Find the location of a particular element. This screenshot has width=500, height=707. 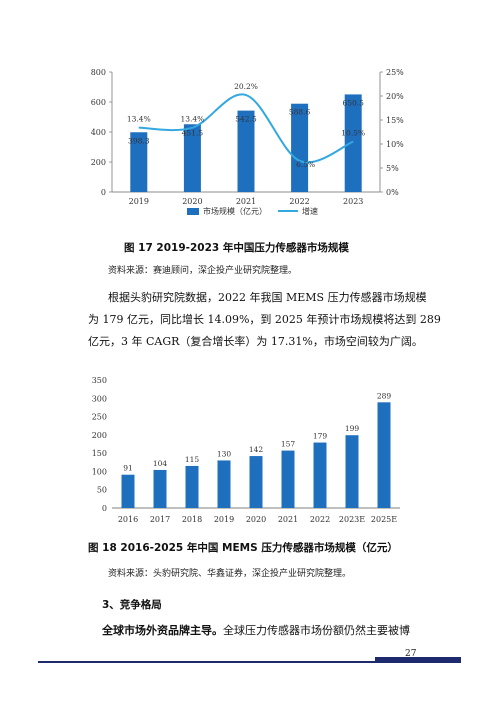

y-tick-label: 400 is located at coordinates (98, 132).